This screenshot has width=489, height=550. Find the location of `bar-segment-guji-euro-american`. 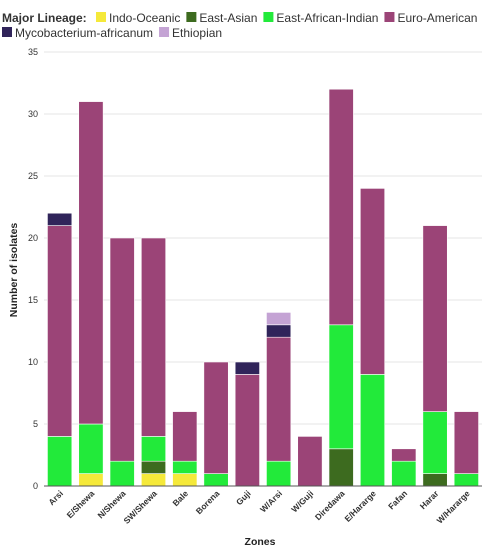

bar-segment-guji-euro-american is located at coordinates (247, 430).